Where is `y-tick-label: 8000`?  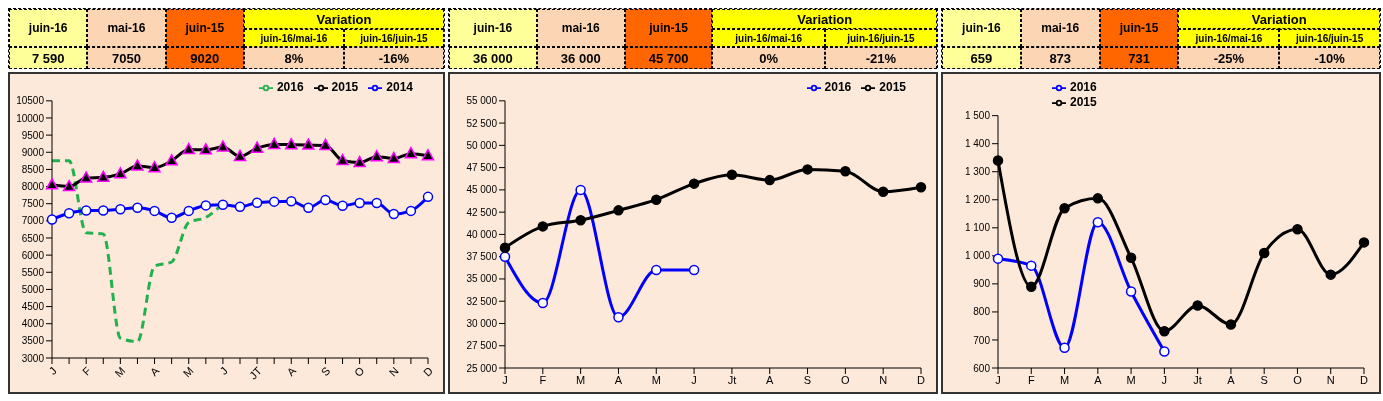
y-tick-label: 8000 is located at coordinates (33, 187).